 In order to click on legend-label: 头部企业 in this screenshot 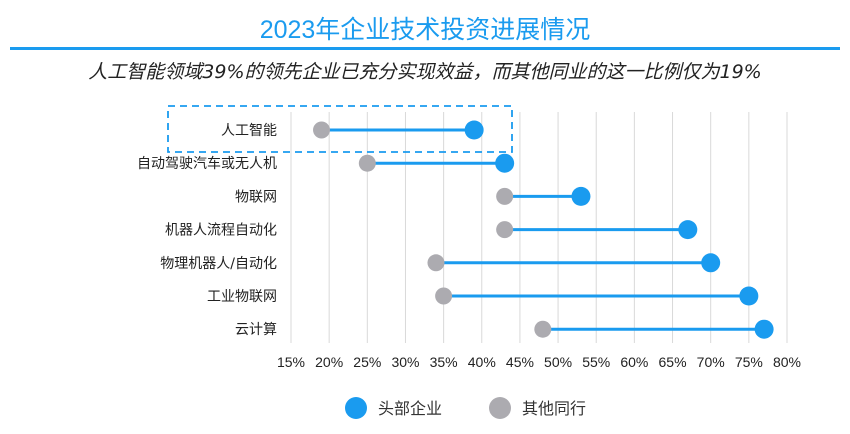, I will do `click(410, 408)`.